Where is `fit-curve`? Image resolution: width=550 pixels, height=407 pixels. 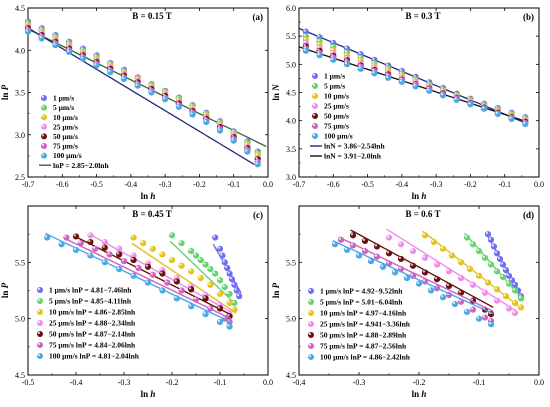 fit-curve is located at coordinates (184, 278).